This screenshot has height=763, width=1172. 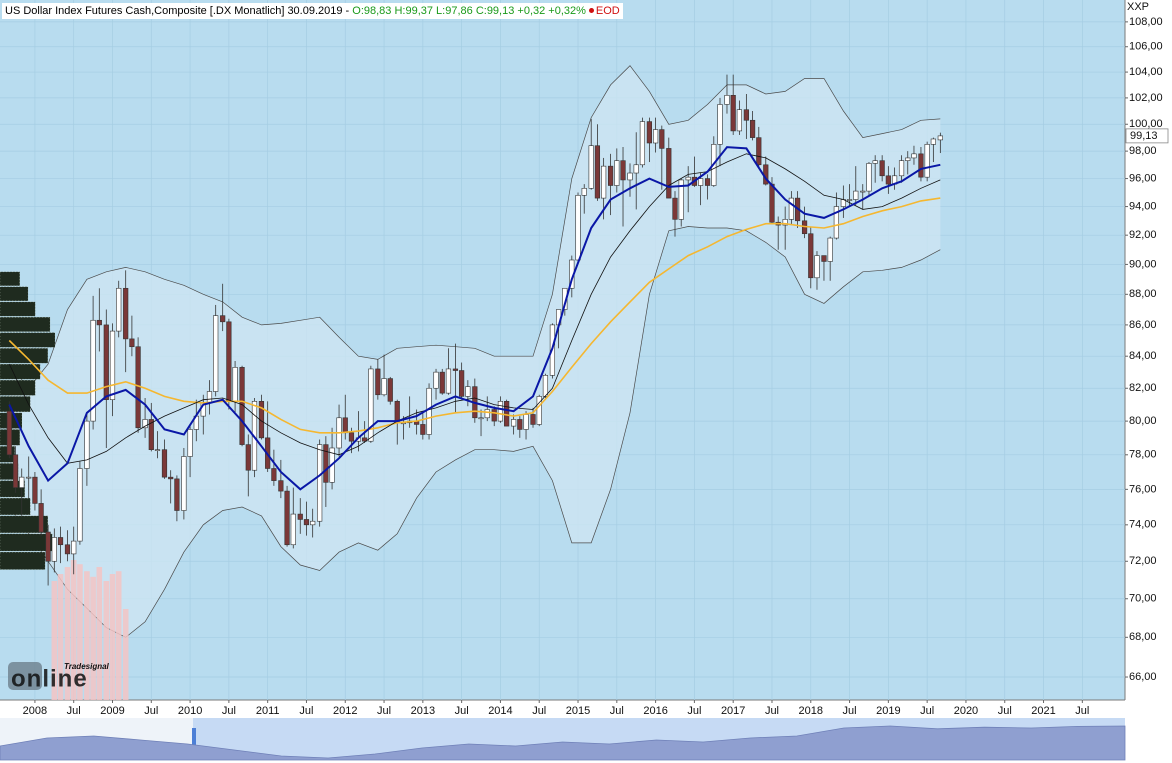 I want to click on x-tick-label: 2017, so click(x=733, y=711).